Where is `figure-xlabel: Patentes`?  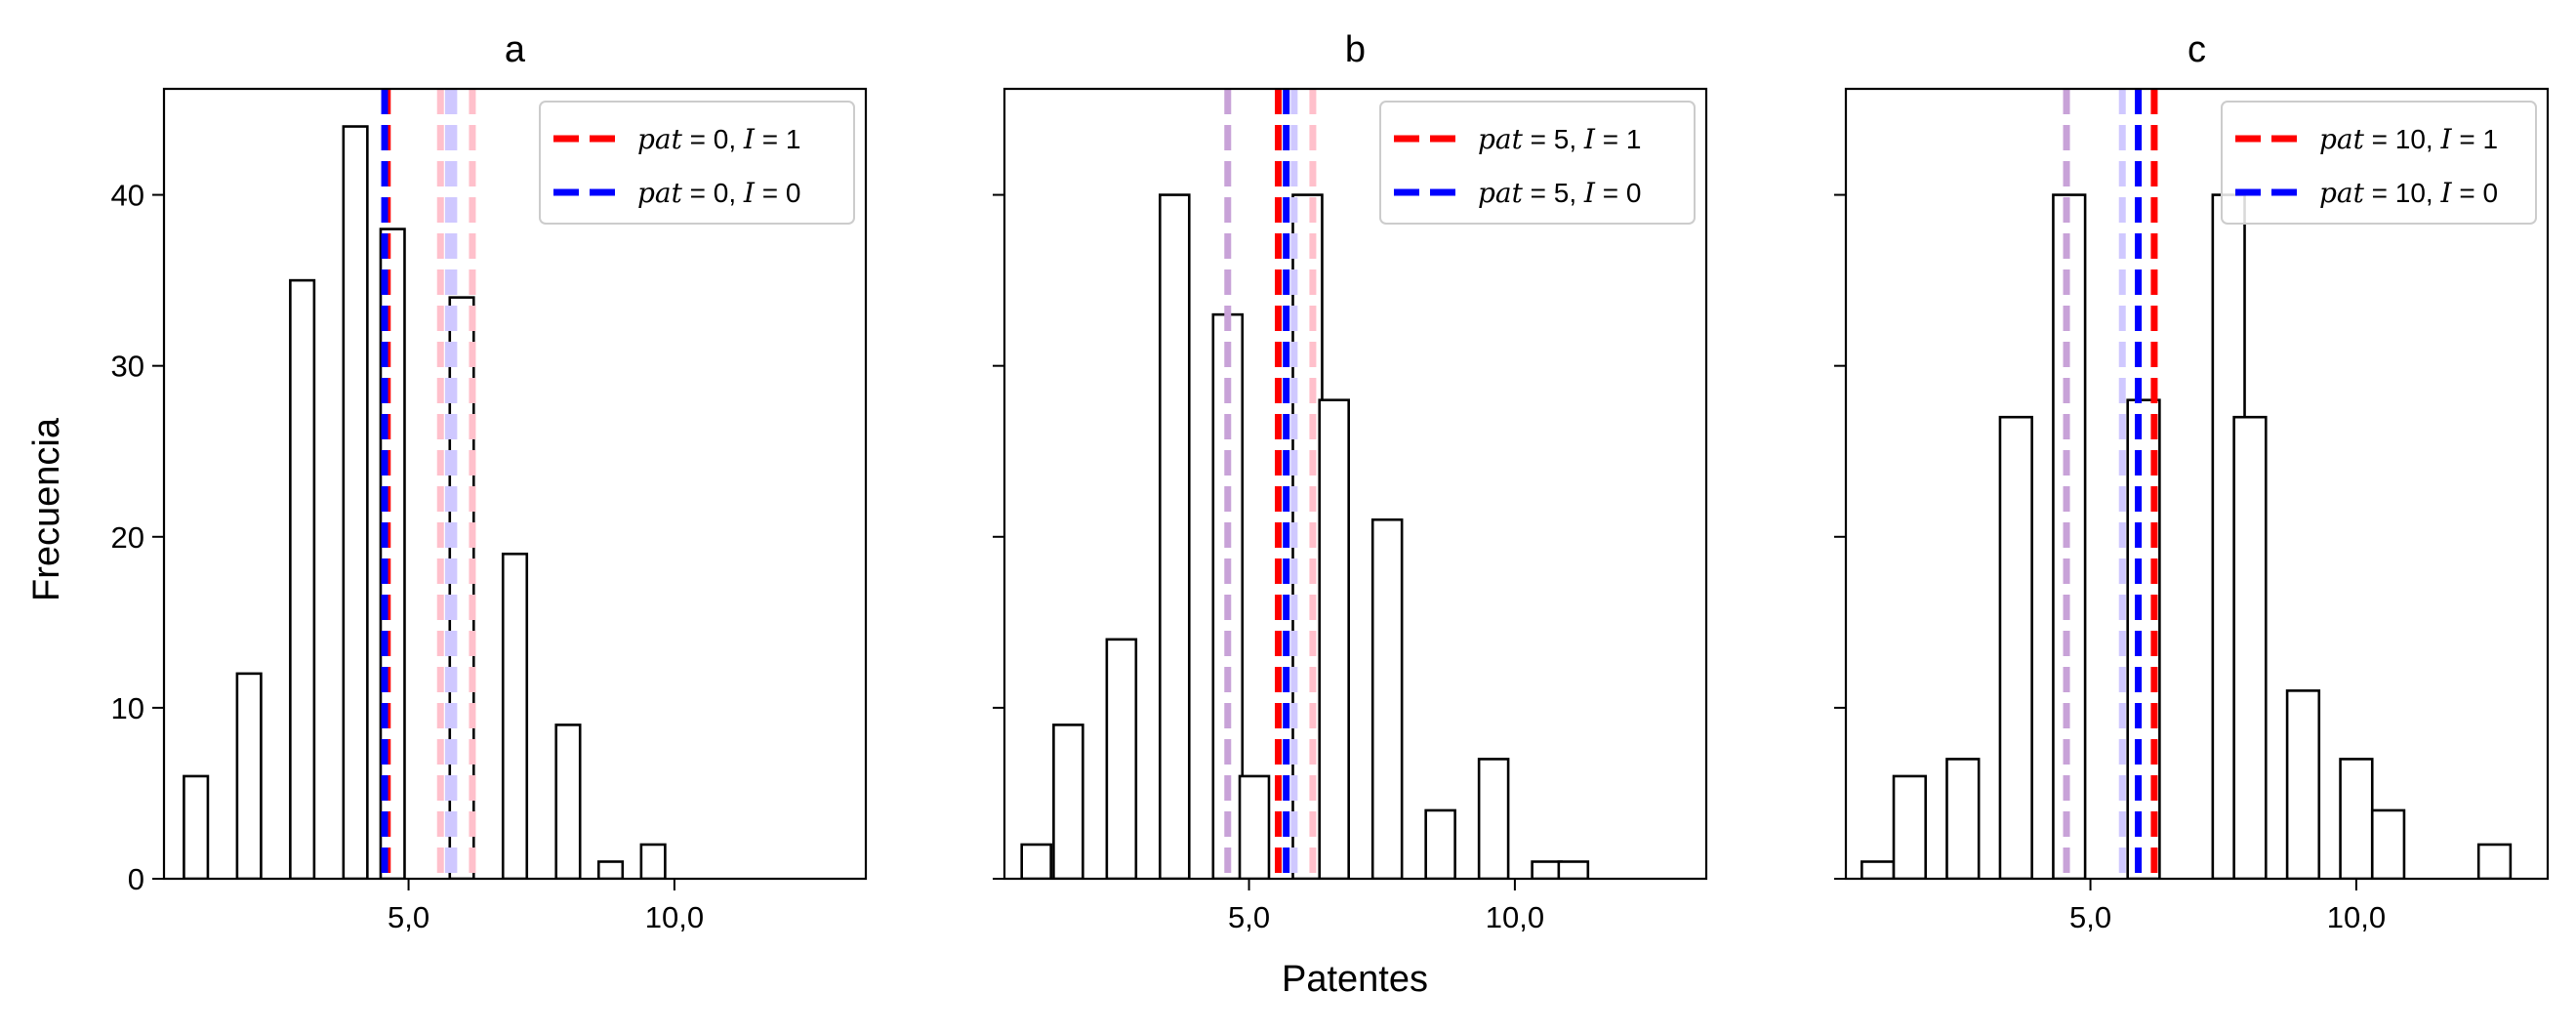 figure-xlabel: Patentes is located at coordinates (1355, 979).